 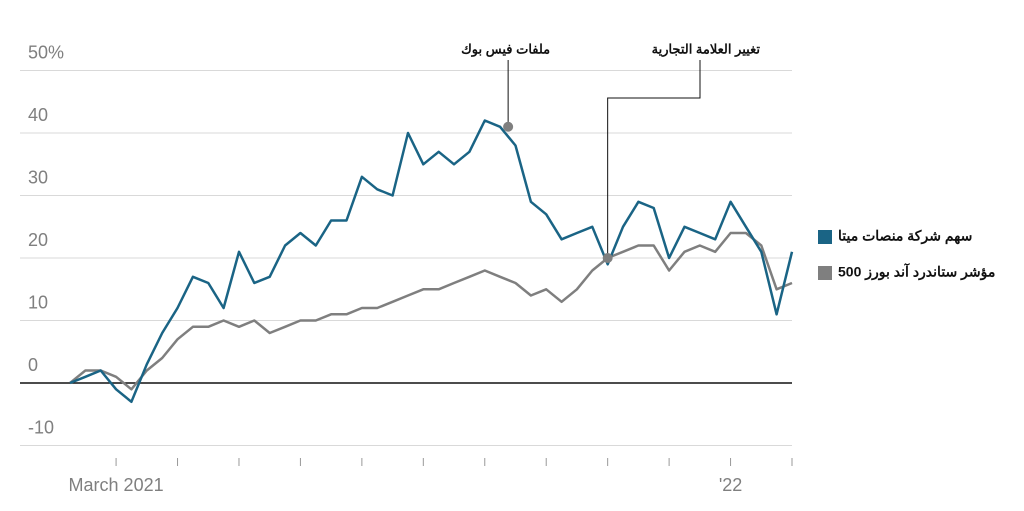 What do you see at coordinates (654, 159) in the screenshot?
I see `leader` at bounding box center [654, 159].